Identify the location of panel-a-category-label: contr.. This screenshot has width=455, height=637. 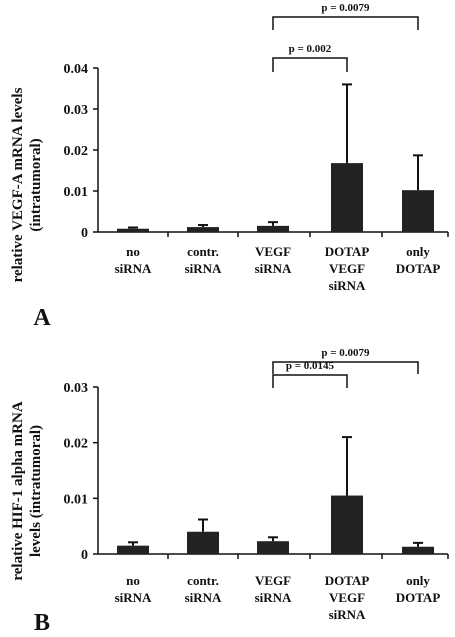
(203, 251).